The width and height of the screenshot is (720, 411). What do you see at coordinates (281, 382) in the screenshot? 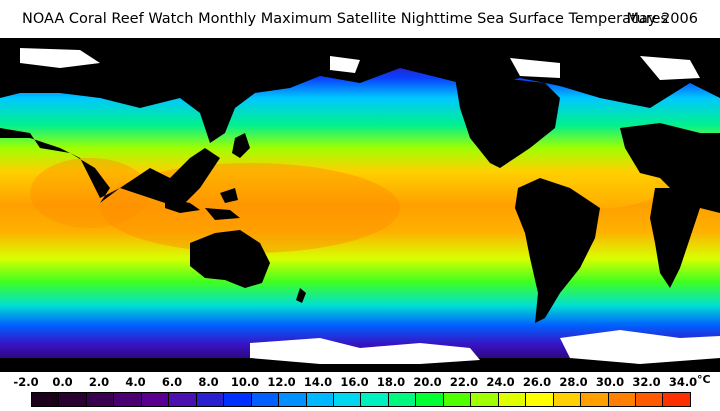
I see `legend-tick-label: 12.0` at bounding box center [281, 382].